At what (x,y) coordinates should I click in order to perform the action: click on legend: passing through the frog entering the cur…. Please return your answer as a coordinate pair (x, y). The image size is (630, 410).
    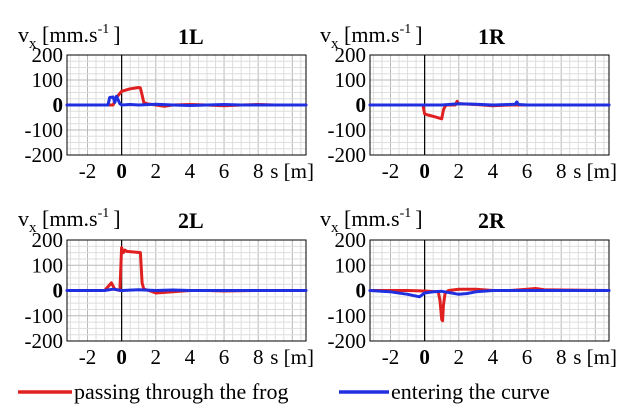
    Looking at the image, I should click on (284, 391).